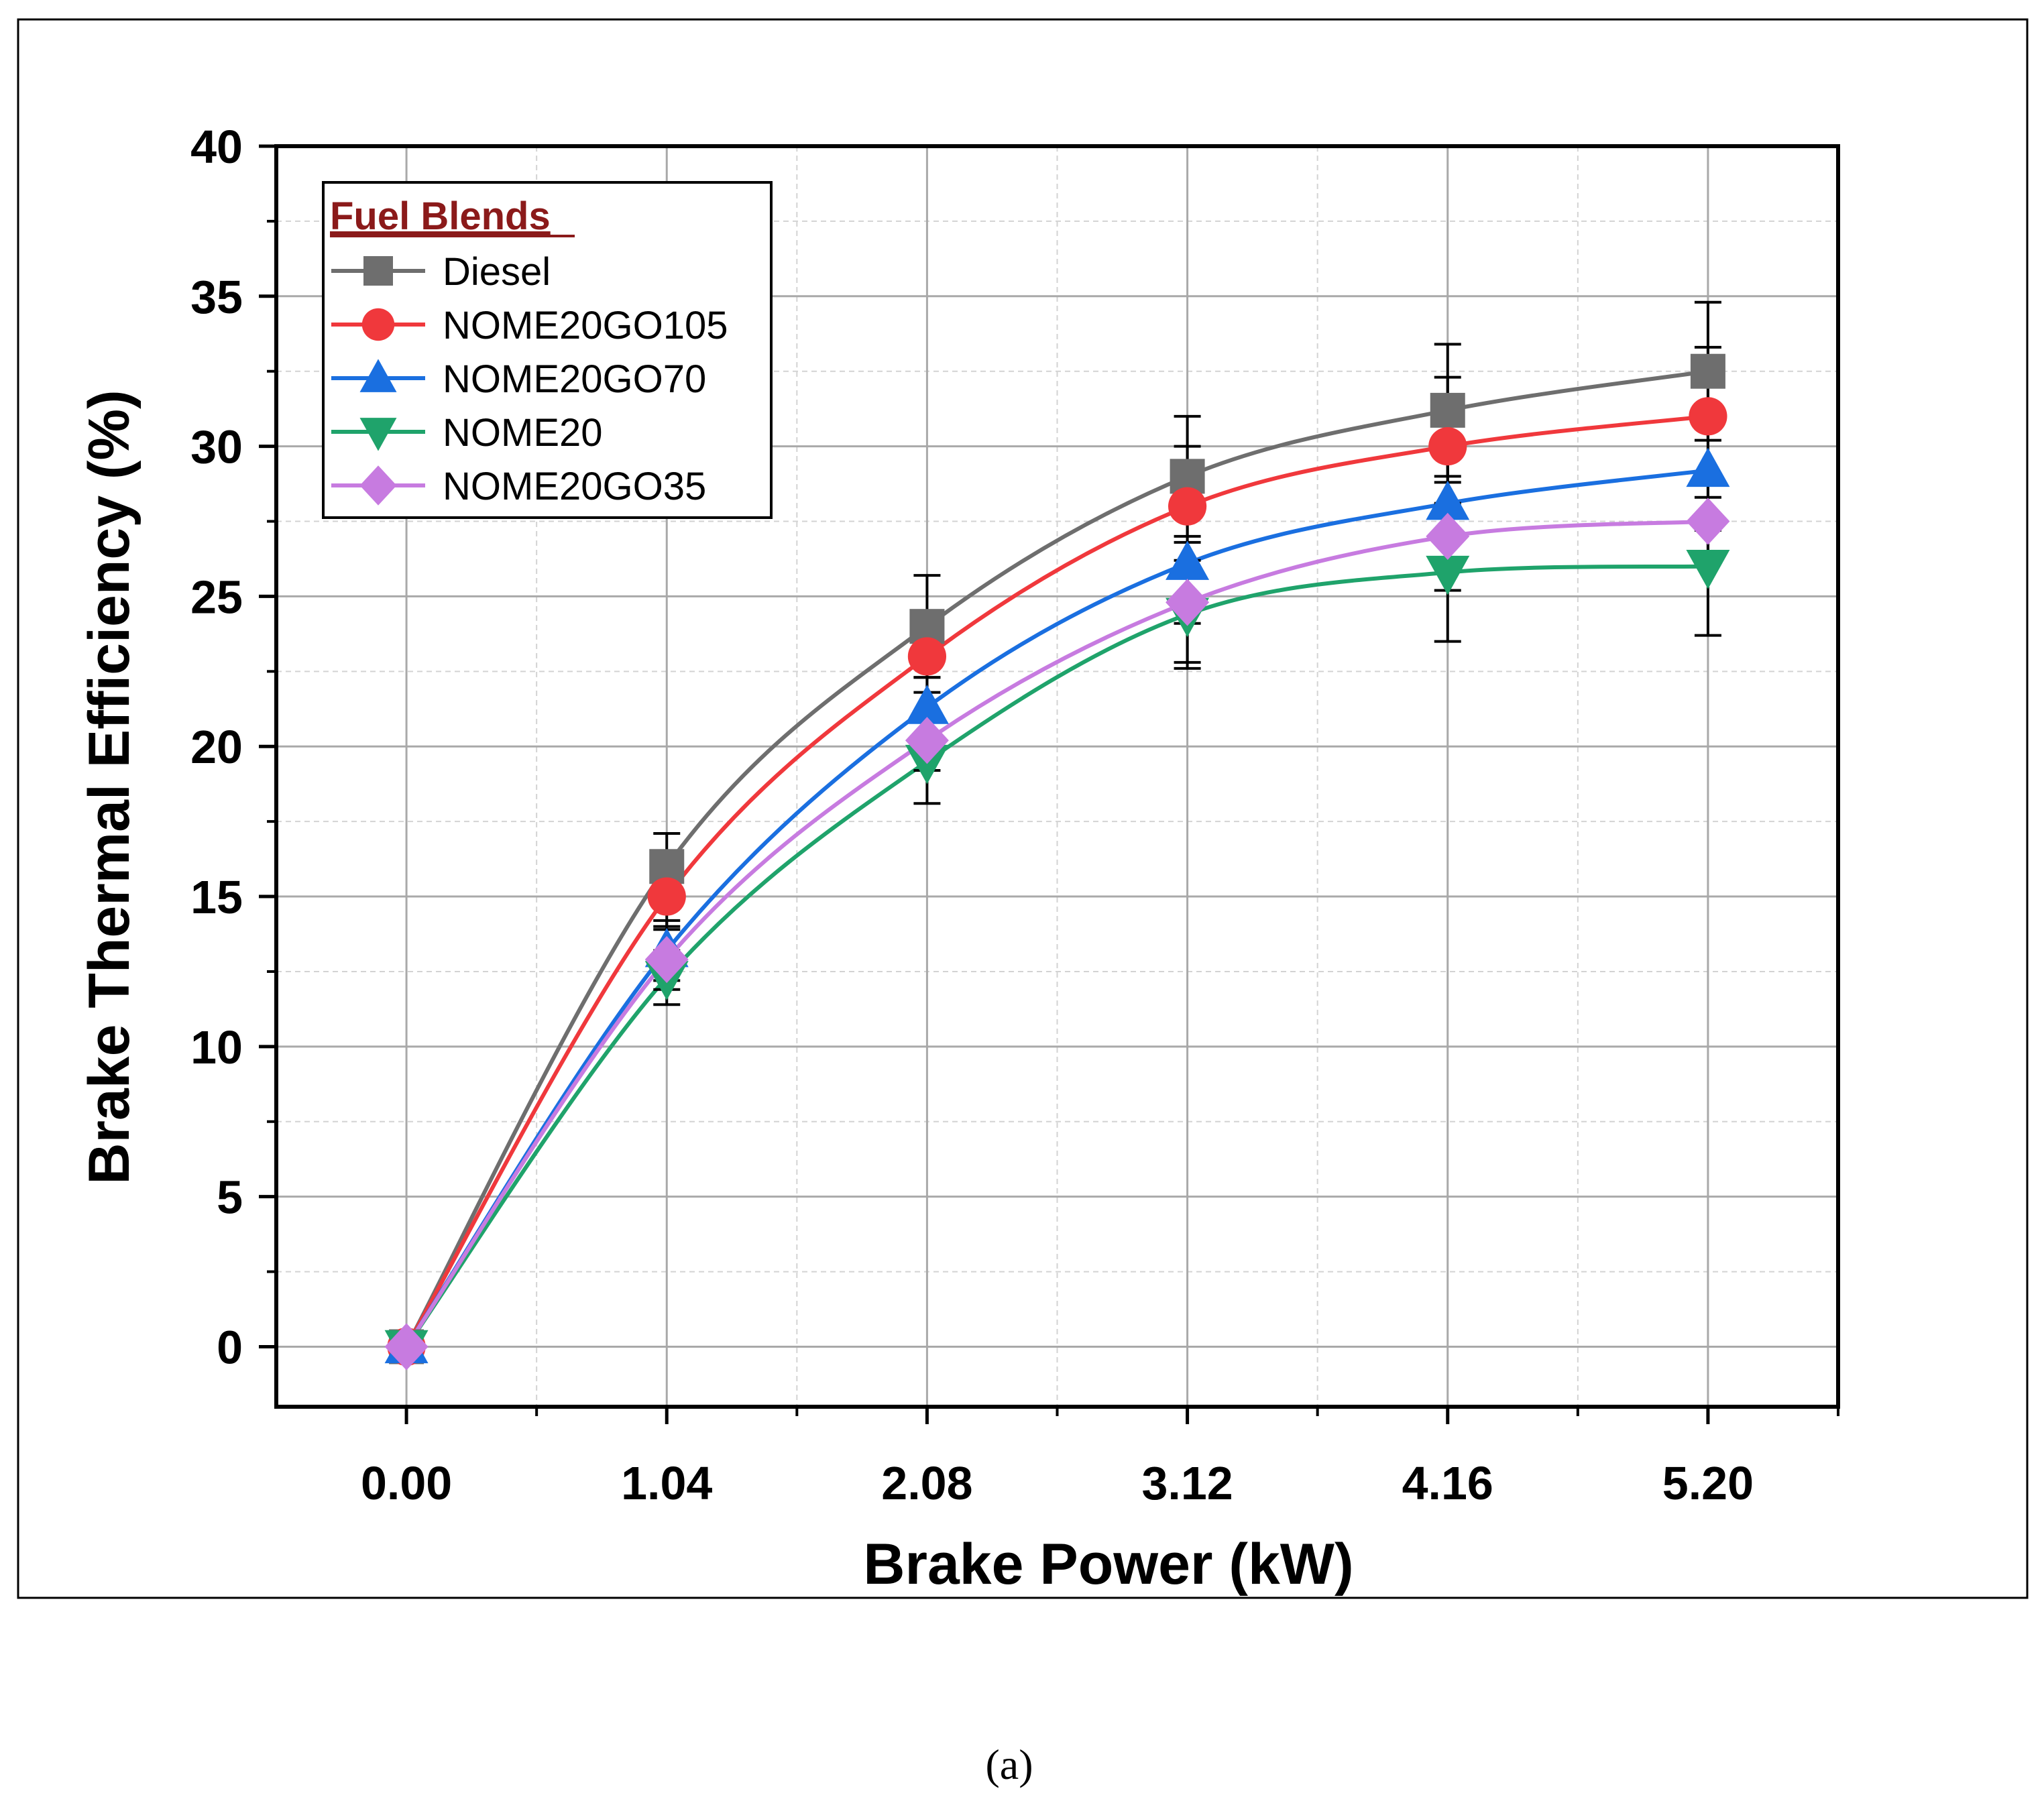 Image resolution: width=2044 pixels, height=1801 pixels. I want to click on x-tick-label: 5.20, so click(1708, 1483).